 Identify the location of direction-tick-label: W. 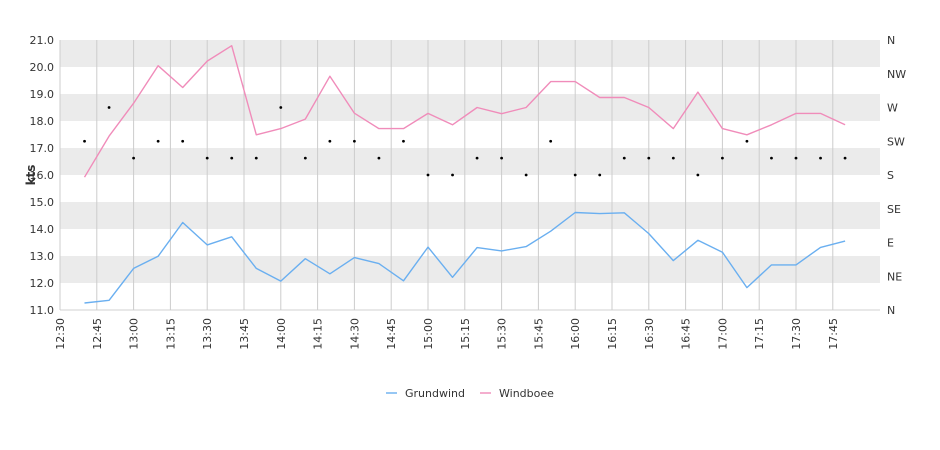
(892, 108).